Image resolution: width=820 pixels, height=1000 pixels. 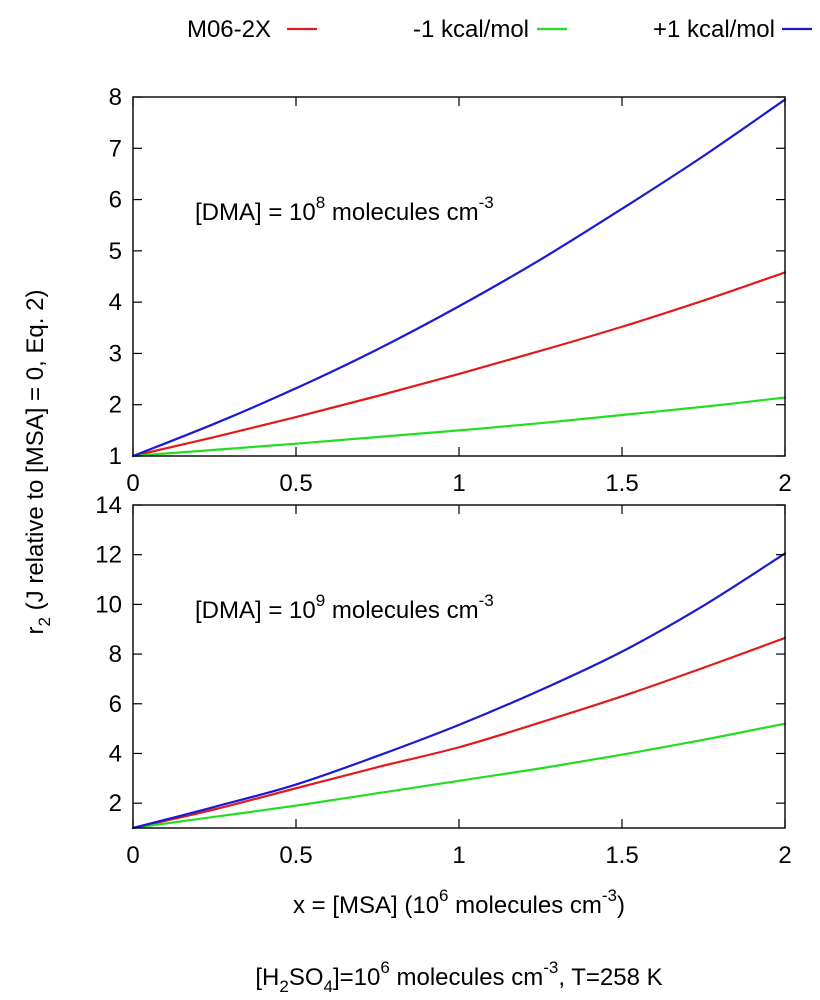 I want to click on legend-label-m06-2x: M06-2X, so click(x=229, y=29).